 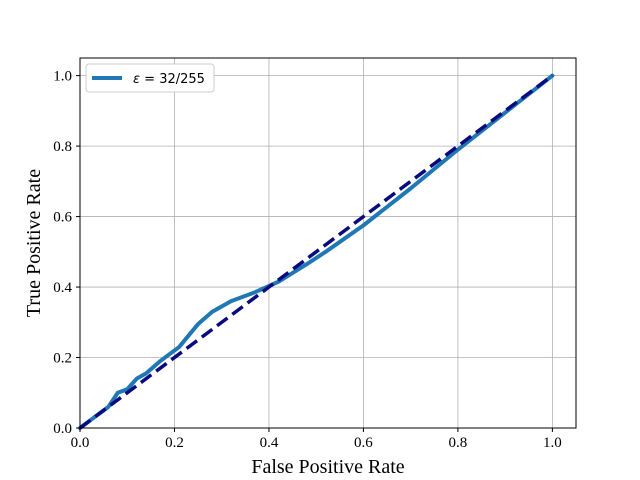 I want to click on legend-label-eq: =, so click(x=149, y=79).